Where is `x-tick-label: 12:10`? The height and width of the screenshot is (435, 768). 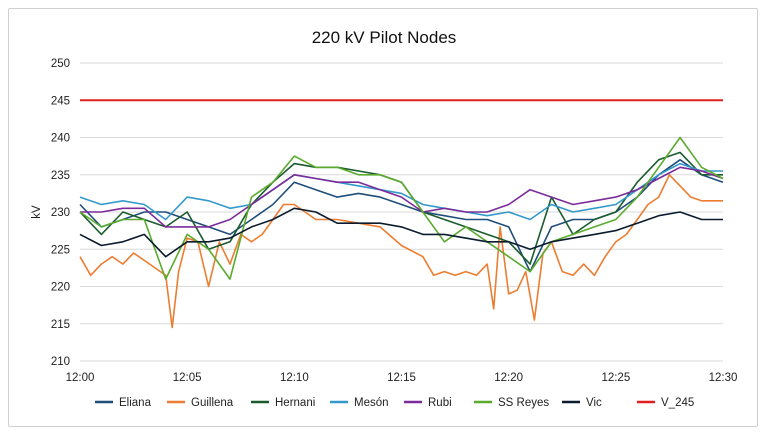
x-tick-label: 12:10 is located at coordinates (294, 378).